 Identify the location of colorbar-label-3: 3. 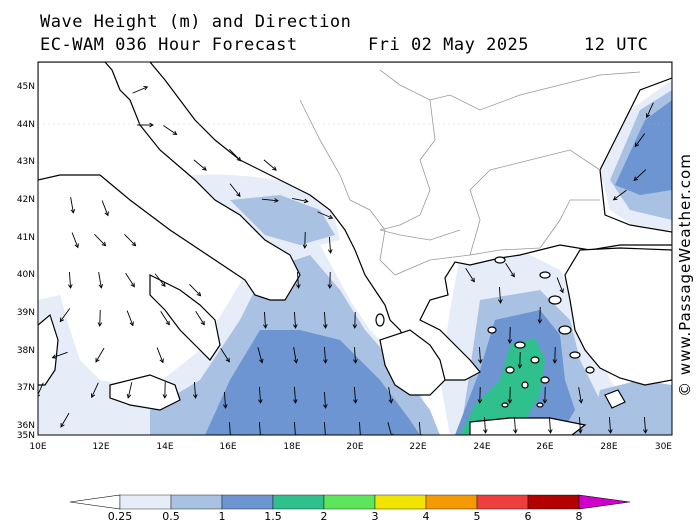
(375, 516).